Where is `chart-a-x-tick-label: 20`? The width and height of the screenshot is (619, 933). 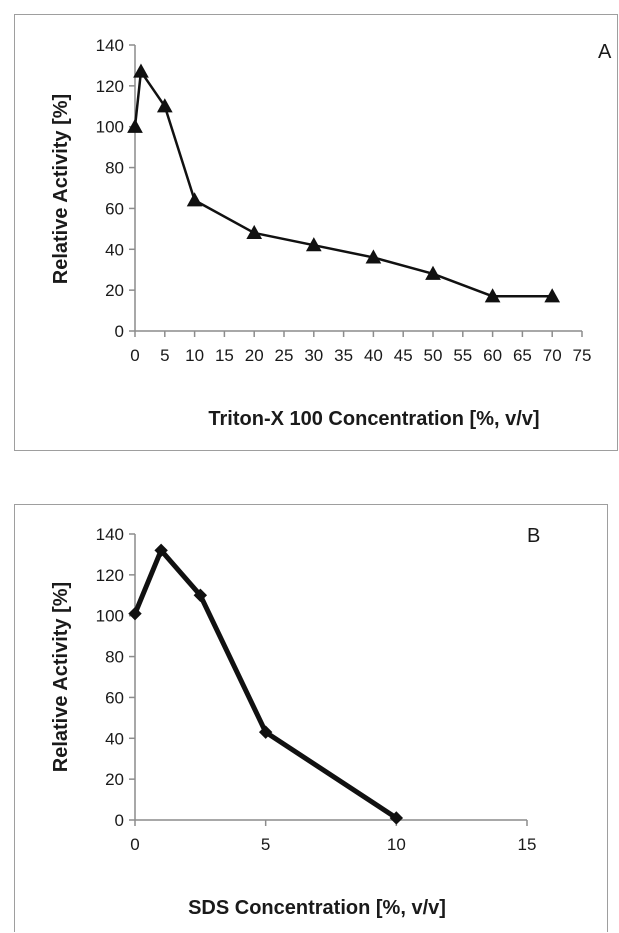
chart-a-x-tick-label: 20 is located at coordinates (254, 355).